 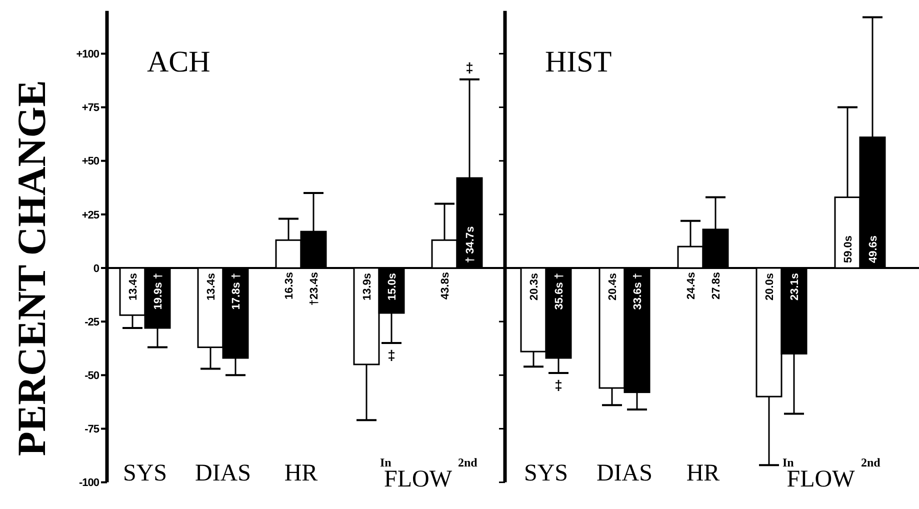 I want to click on annotation: 33.6s †, so click(x=638, y=291).